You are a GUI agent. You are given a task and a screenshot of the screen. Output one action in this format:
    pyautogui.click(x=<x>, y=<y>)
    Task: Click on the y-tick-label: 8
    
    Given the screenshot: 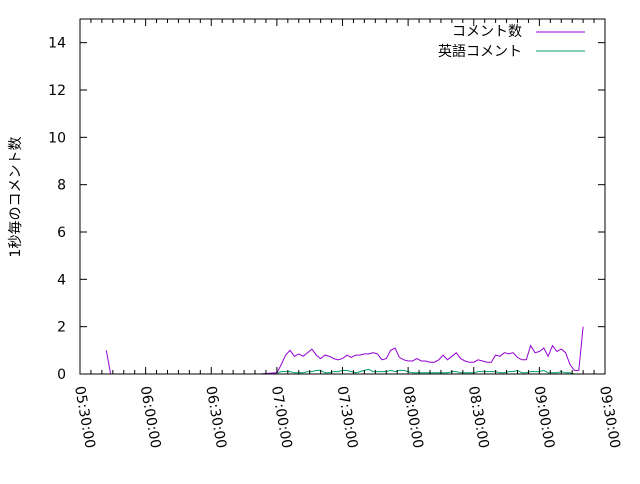 What is the action you would take?
    pyautogui.click(x=61, y=186)
    